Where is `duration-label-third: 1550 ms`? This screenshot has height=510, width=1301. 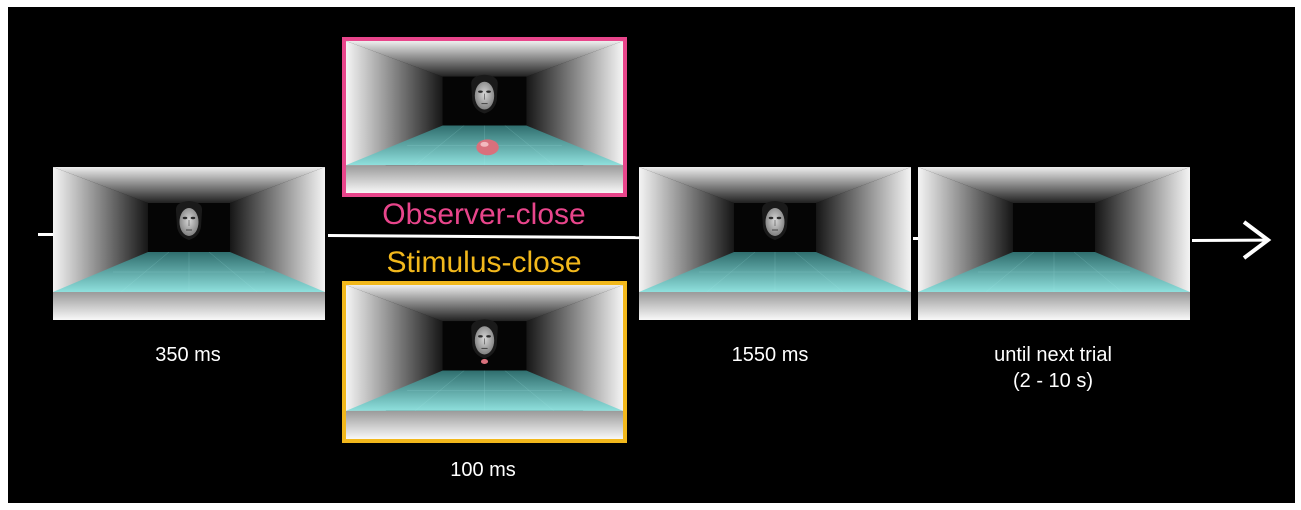 duration-label-third: 1550 ms is located at coordinates (770, 355).